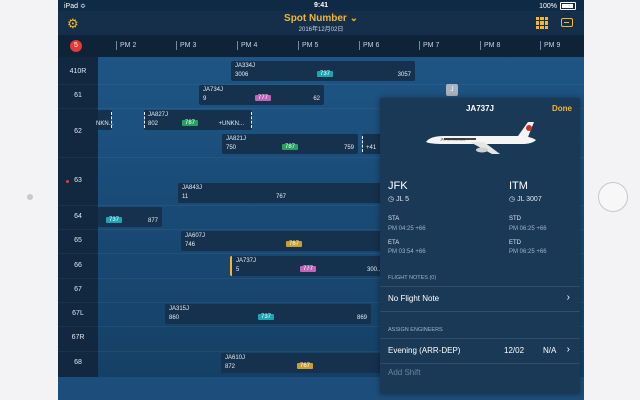 The image size is (640, 400). I want to click on departure-flight: 877, so click(152, 221).